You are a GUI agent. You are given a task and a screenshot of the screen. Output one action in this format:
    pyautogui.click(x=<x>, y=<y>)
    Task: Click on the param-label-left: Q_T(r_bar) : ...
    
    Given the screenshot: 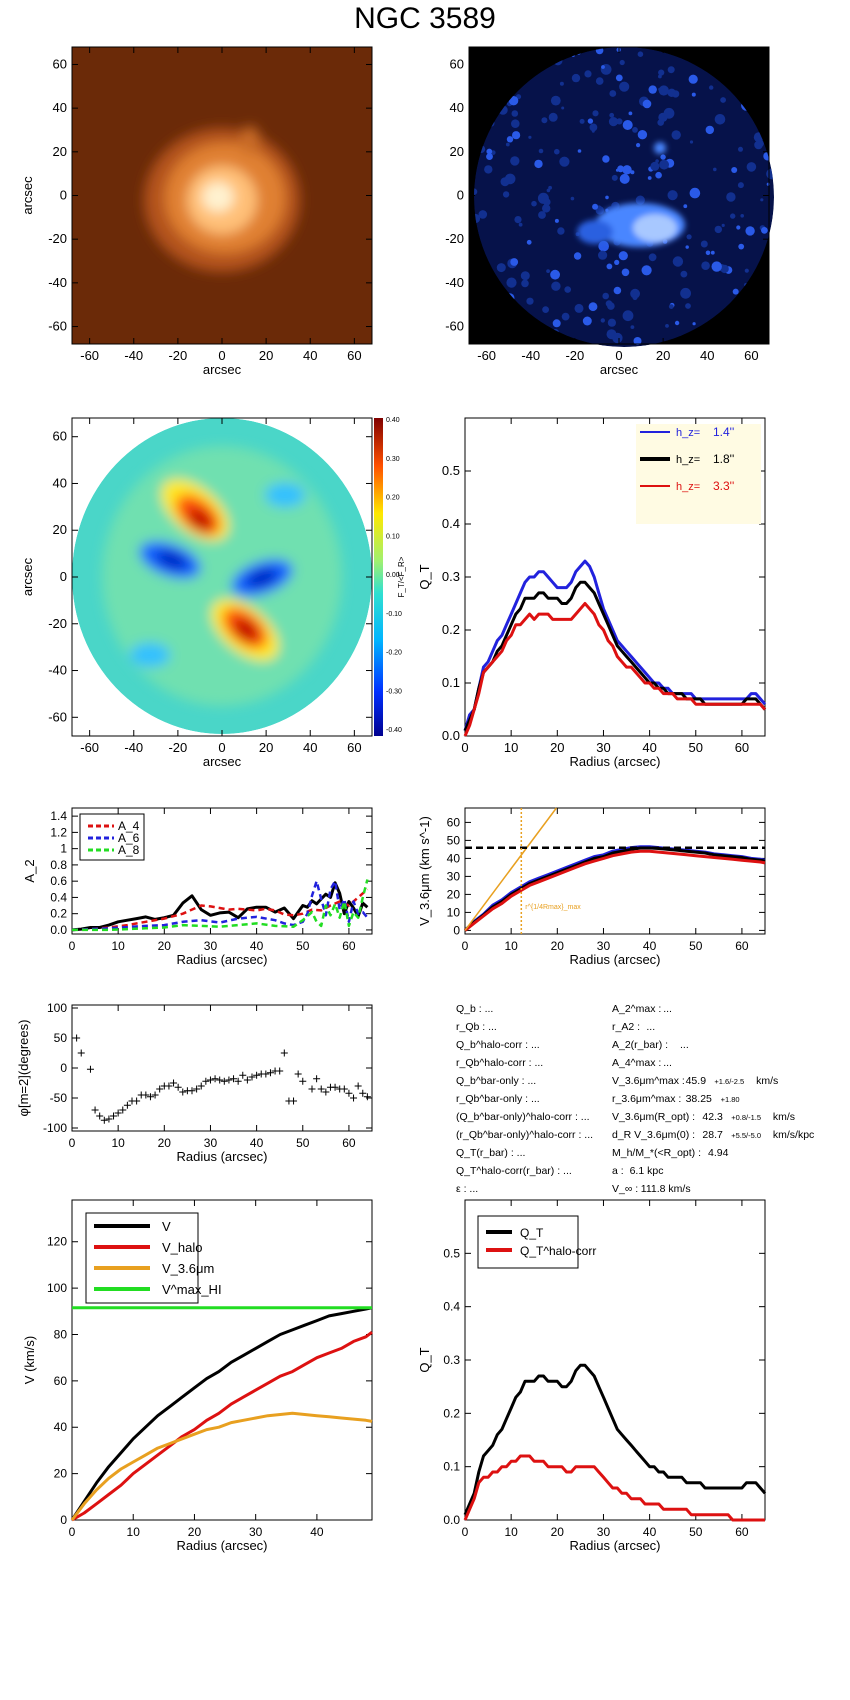 What is the action you would take?
    pyautogui.click(x=490, y=1153)
    